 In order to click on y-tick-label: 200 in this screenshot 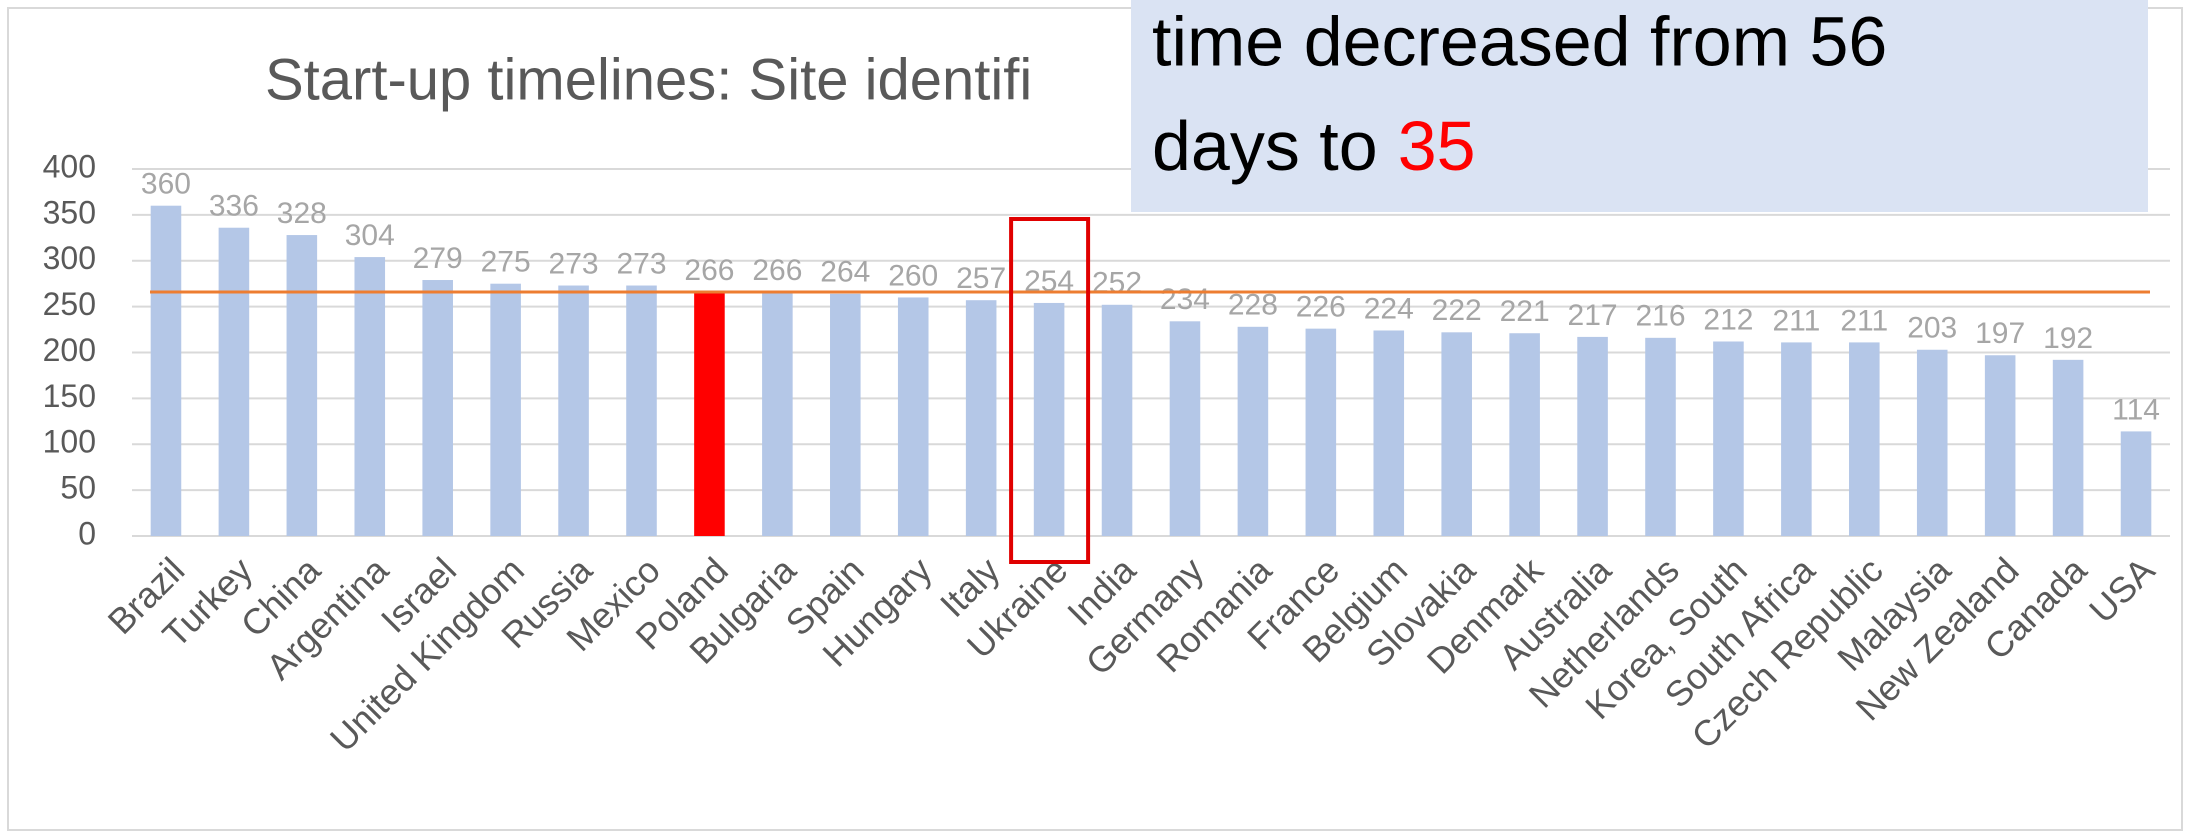, I will do `click(69, 350)`.